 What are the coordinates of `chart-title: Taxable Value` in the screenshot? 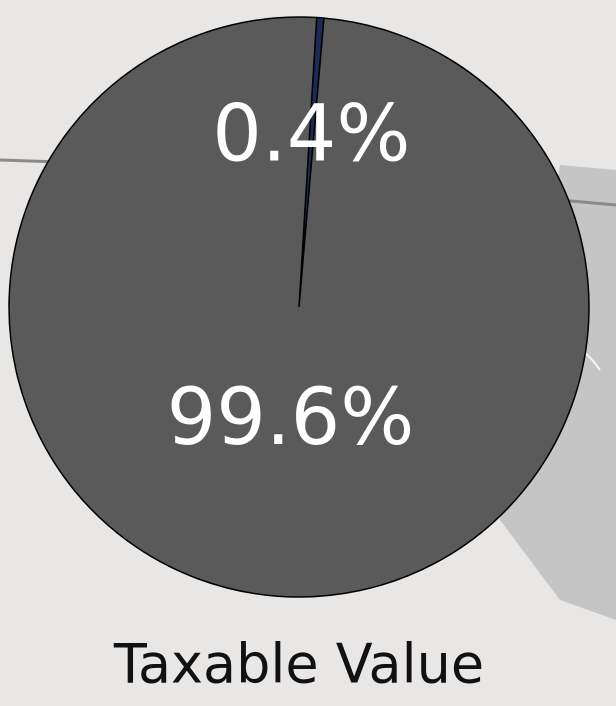 It's located at (298, 664).